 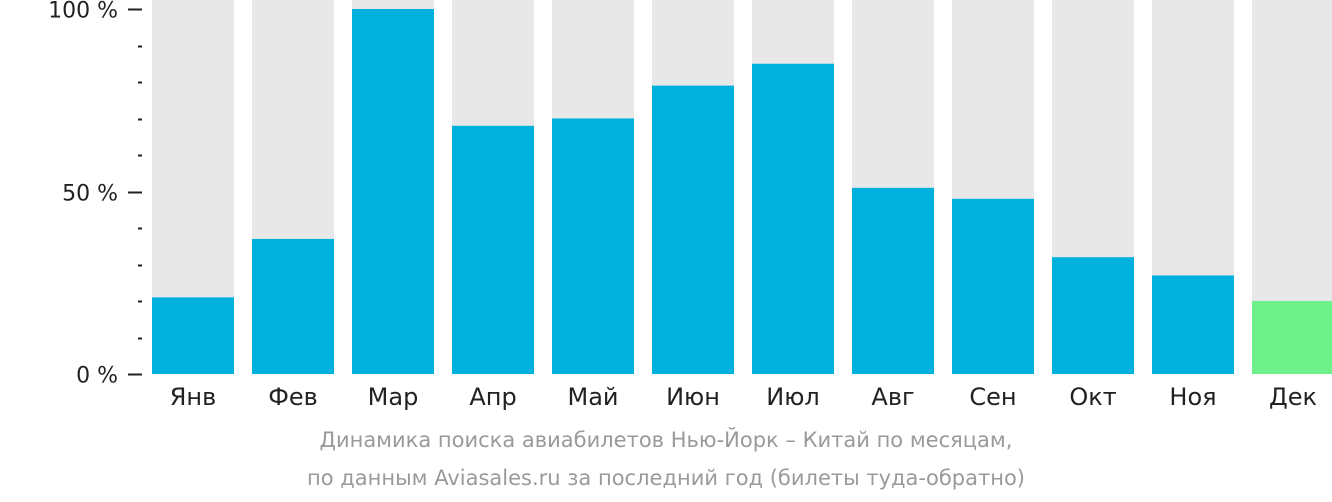 What do you see at coordinates (293, 397) in the screenshot?
I see `x-tick-label: Фев` at bounding box center [293, 397].